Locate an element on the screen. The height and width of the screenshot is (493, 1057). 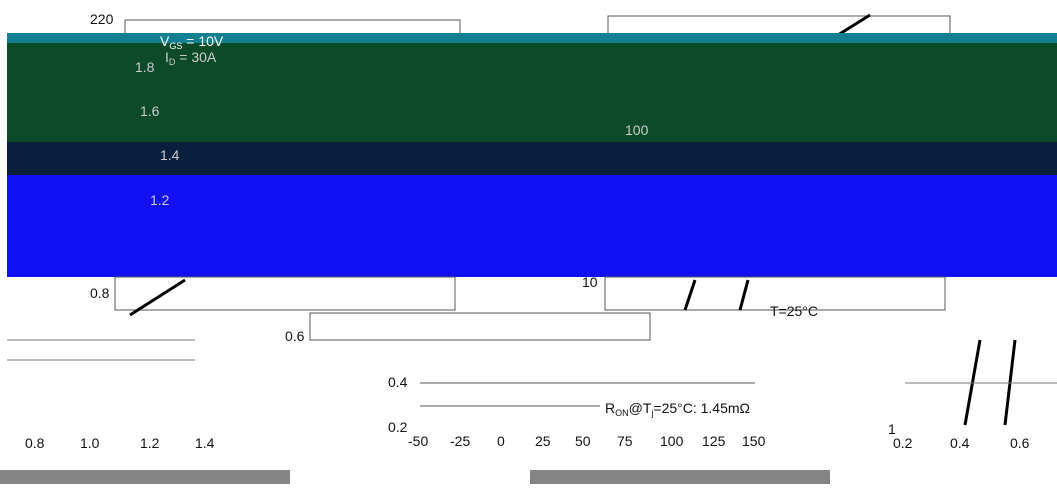
tick-label: 1.6 is located at coordinates (150, 111).